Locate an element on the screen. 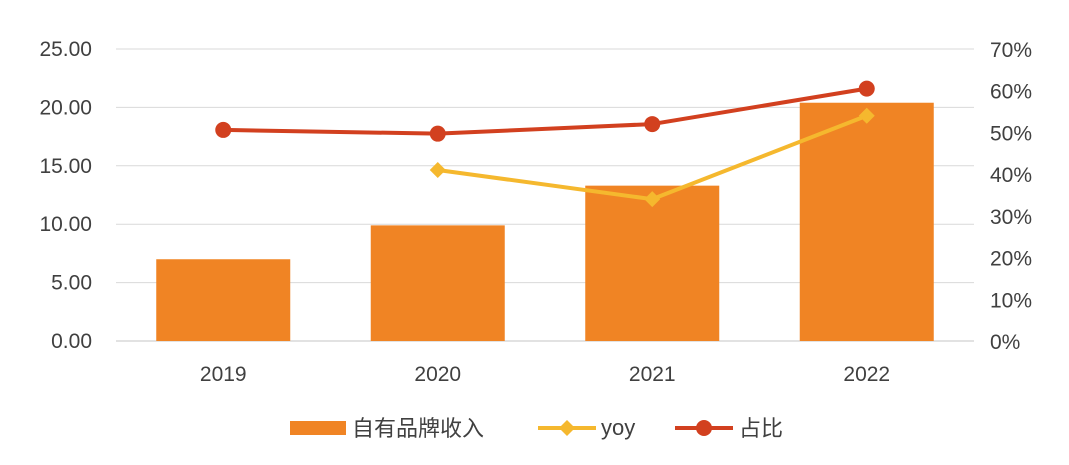 This screenshot has width=1069, height=465. left-axis-tick-labels: 0.00 5.00 10.00 15.00 20.00 25.00 is located at coordinates (65, 195).